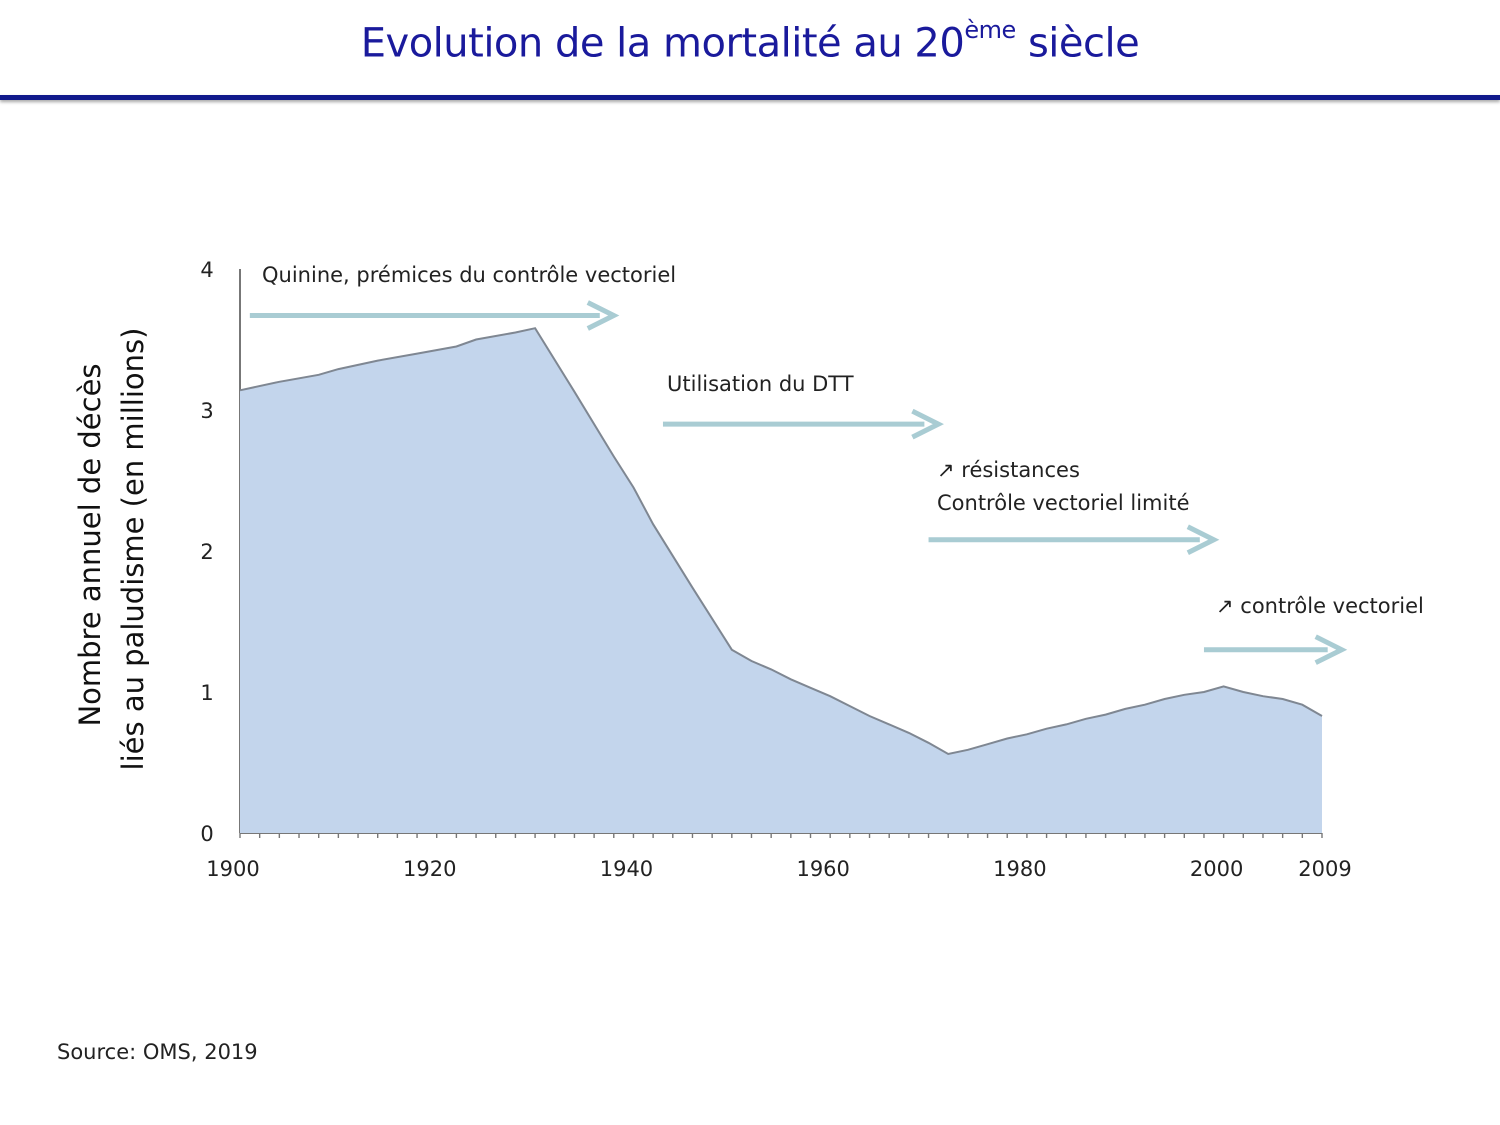 The width and height of the screenshot is (1500, 1125). Describe the element at coordinates (1324, 869) in the screenshot. I see `x-tick-label: 2009` at that location.